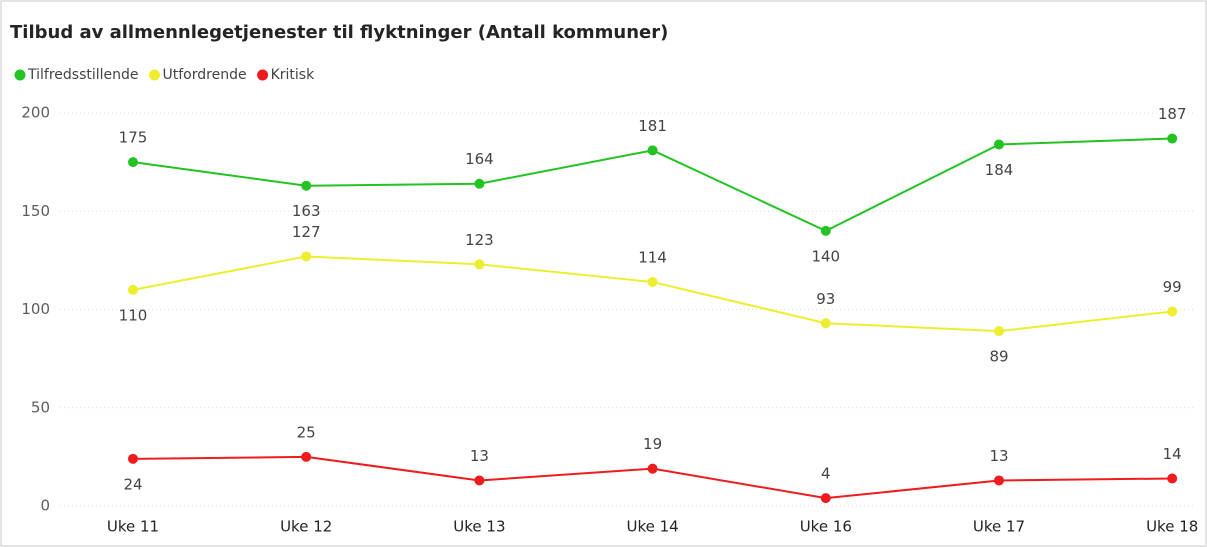  I want to click on data-label: 89, so click(998, 357).